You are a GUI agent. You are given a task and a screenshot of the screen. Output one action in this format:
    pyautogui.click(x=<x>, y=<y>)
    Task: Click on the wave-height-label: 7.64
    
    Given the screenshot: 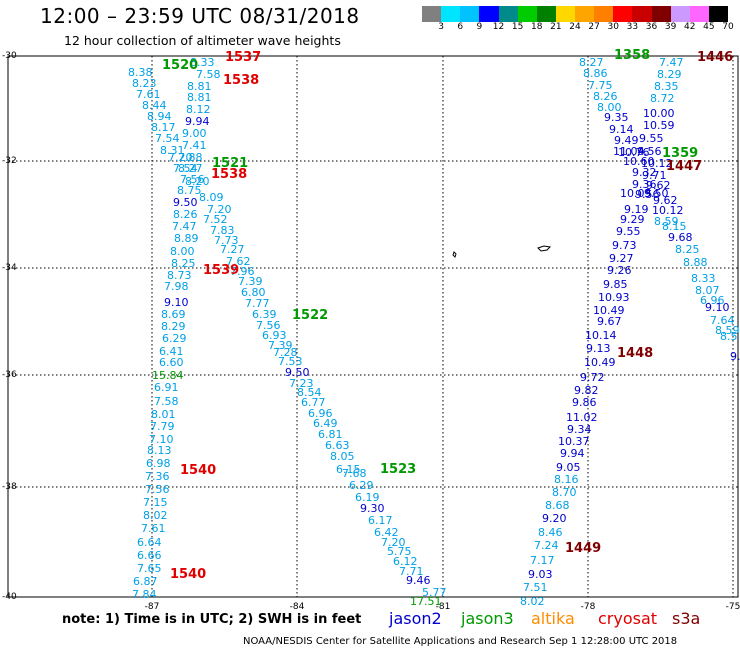 What is the action you would take?
    pyautogui.click(x=722, y=320)
    